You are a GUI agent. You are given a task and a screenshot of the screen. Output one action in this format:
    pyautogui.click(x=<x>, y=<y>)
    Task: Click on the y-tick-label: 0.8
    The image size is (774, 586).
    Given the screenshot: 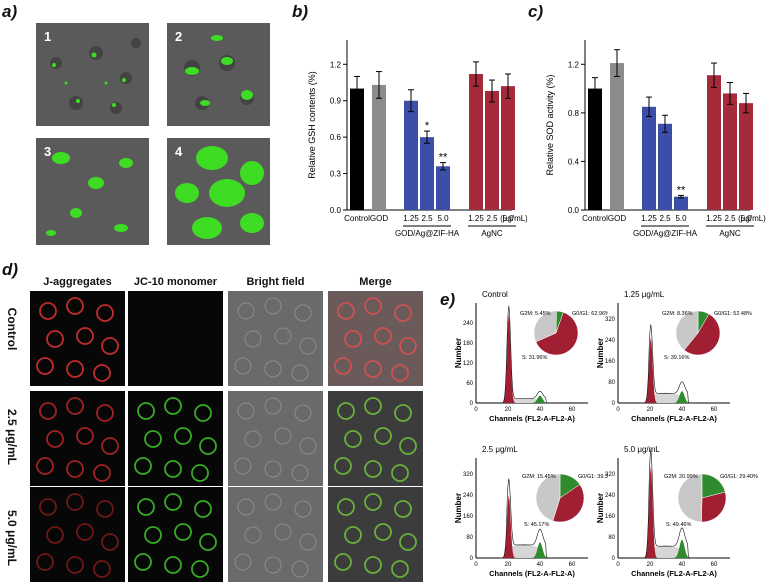 What is the action you would take?
    pyautogui.click(x=574, y=113)
    